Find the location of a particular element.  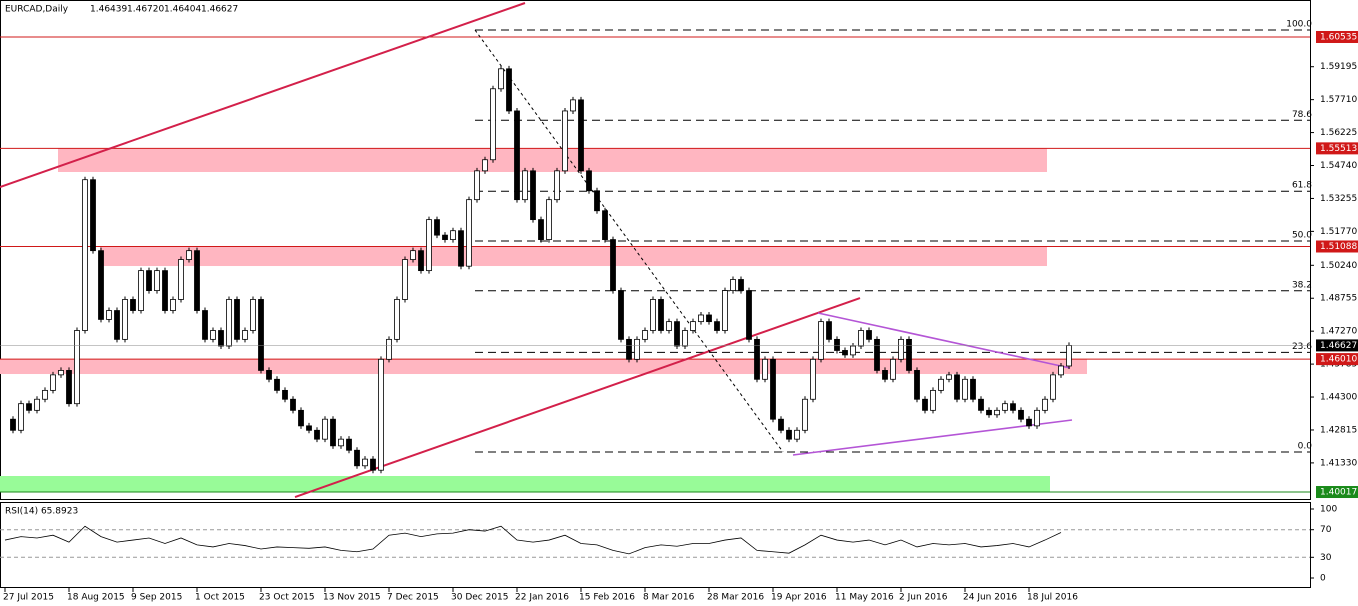

rsi-line is located at coordinates (533, 540).